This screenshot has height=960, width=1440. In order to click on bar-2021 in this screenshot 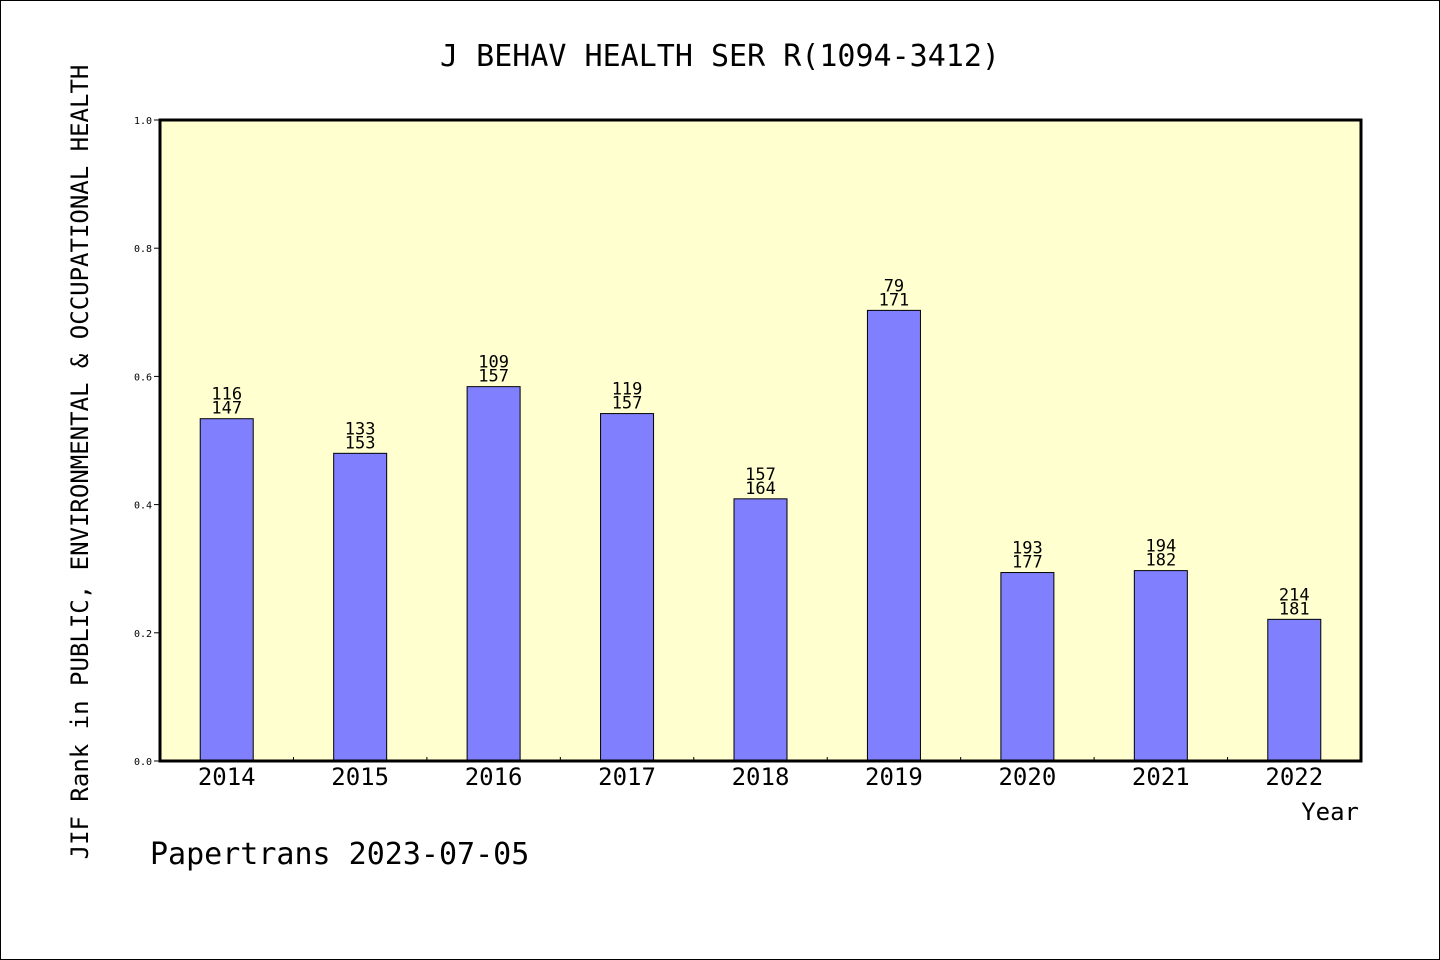, I will do `click(1160, 666)`.